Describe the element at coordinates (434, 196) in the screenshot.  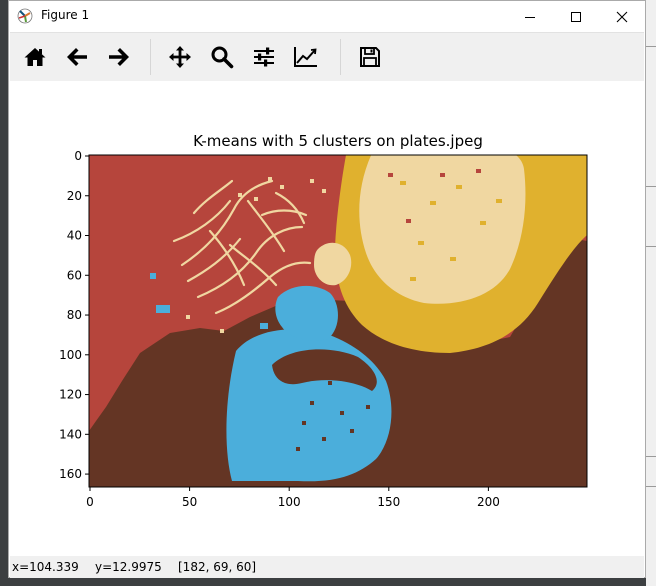
I see `cluster-region-red` at that location.